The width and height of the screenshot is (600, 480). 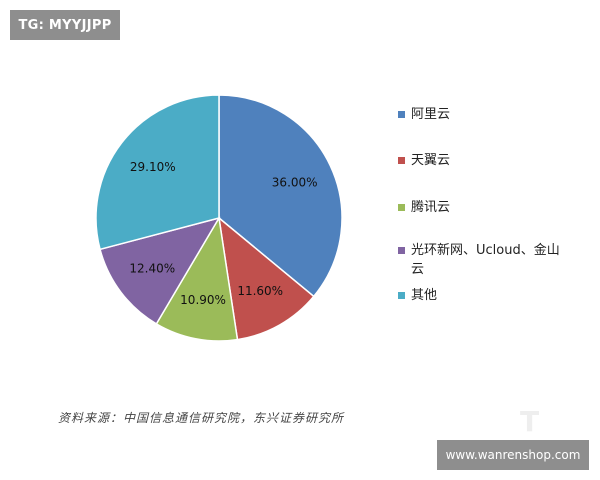 What do you see at coordinates (260, 291) in the screenshot?
I see `pie-label-tianyiyun: 11.60%` at bounding box center [260, 291].